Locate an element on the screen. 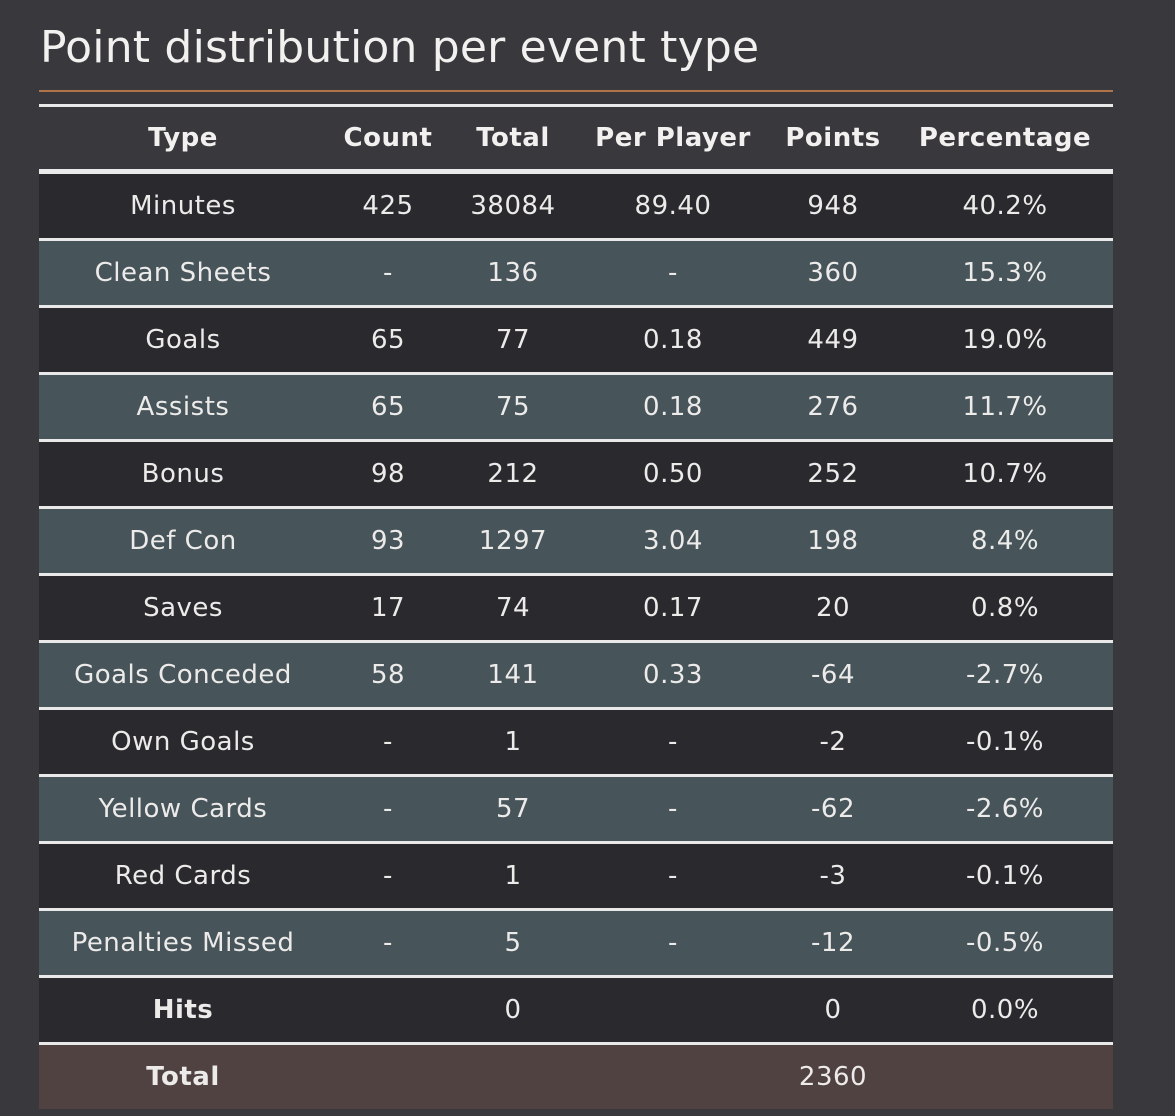  cell-total: 77 is located at coordinates (513, 340).